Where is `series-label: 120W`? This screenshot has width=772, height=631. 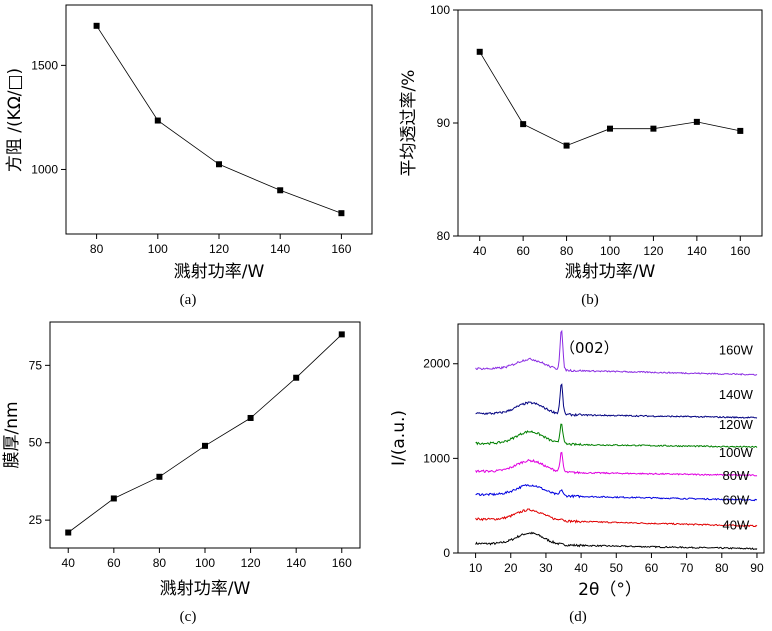 series-label: 120W is located at coordinates (736, 424).